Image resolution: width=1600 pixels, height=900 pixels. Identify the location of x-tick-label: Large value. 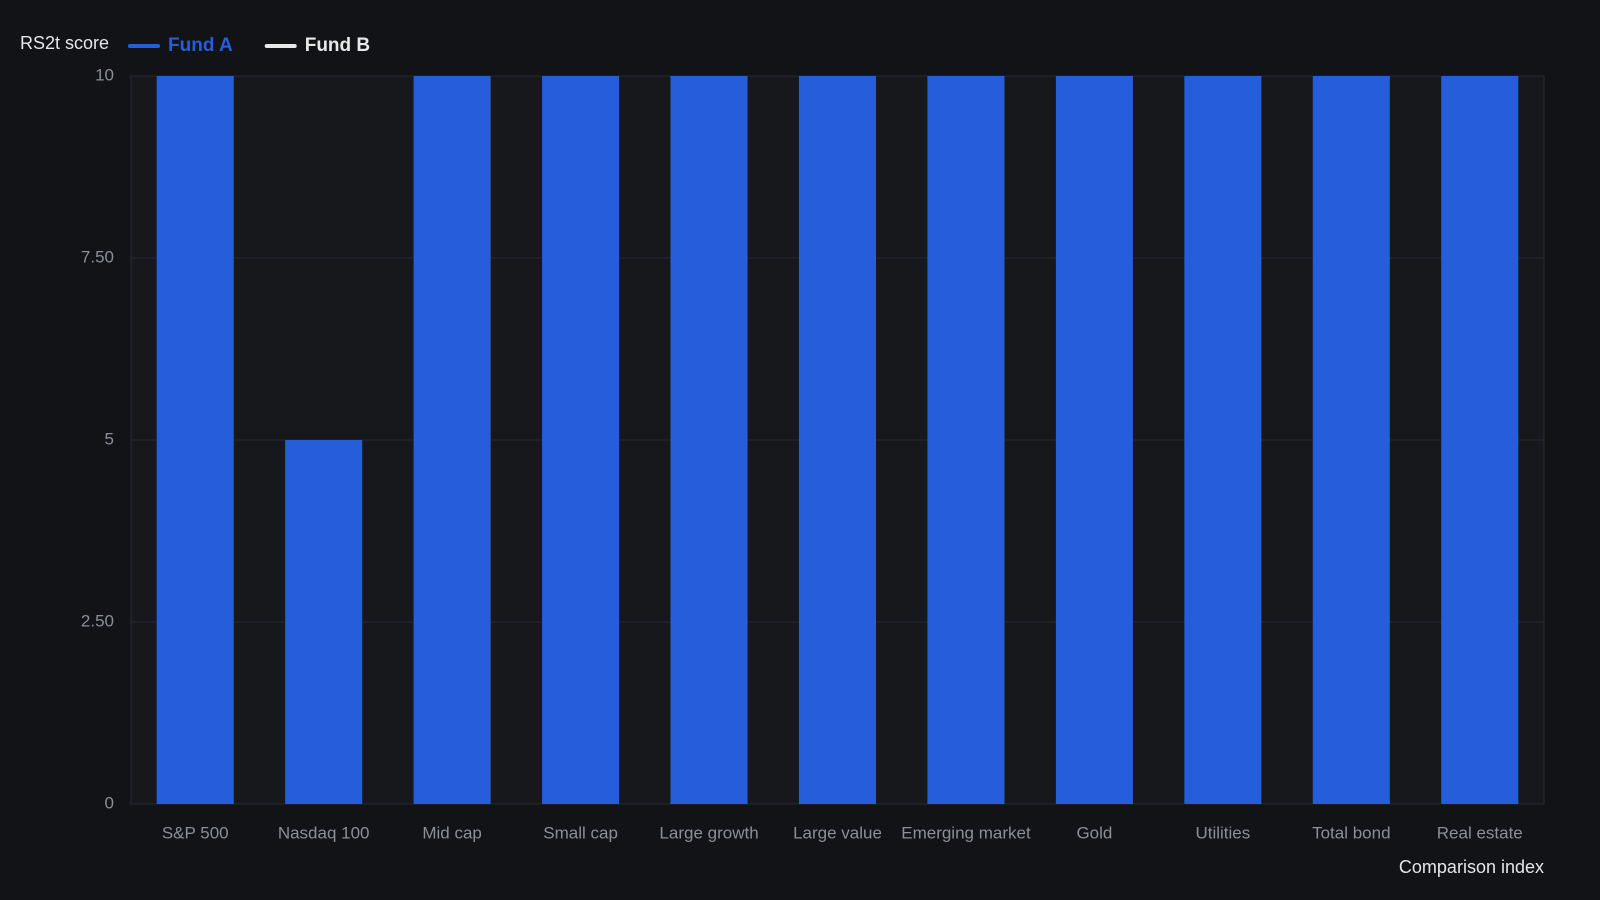
(837, 832).